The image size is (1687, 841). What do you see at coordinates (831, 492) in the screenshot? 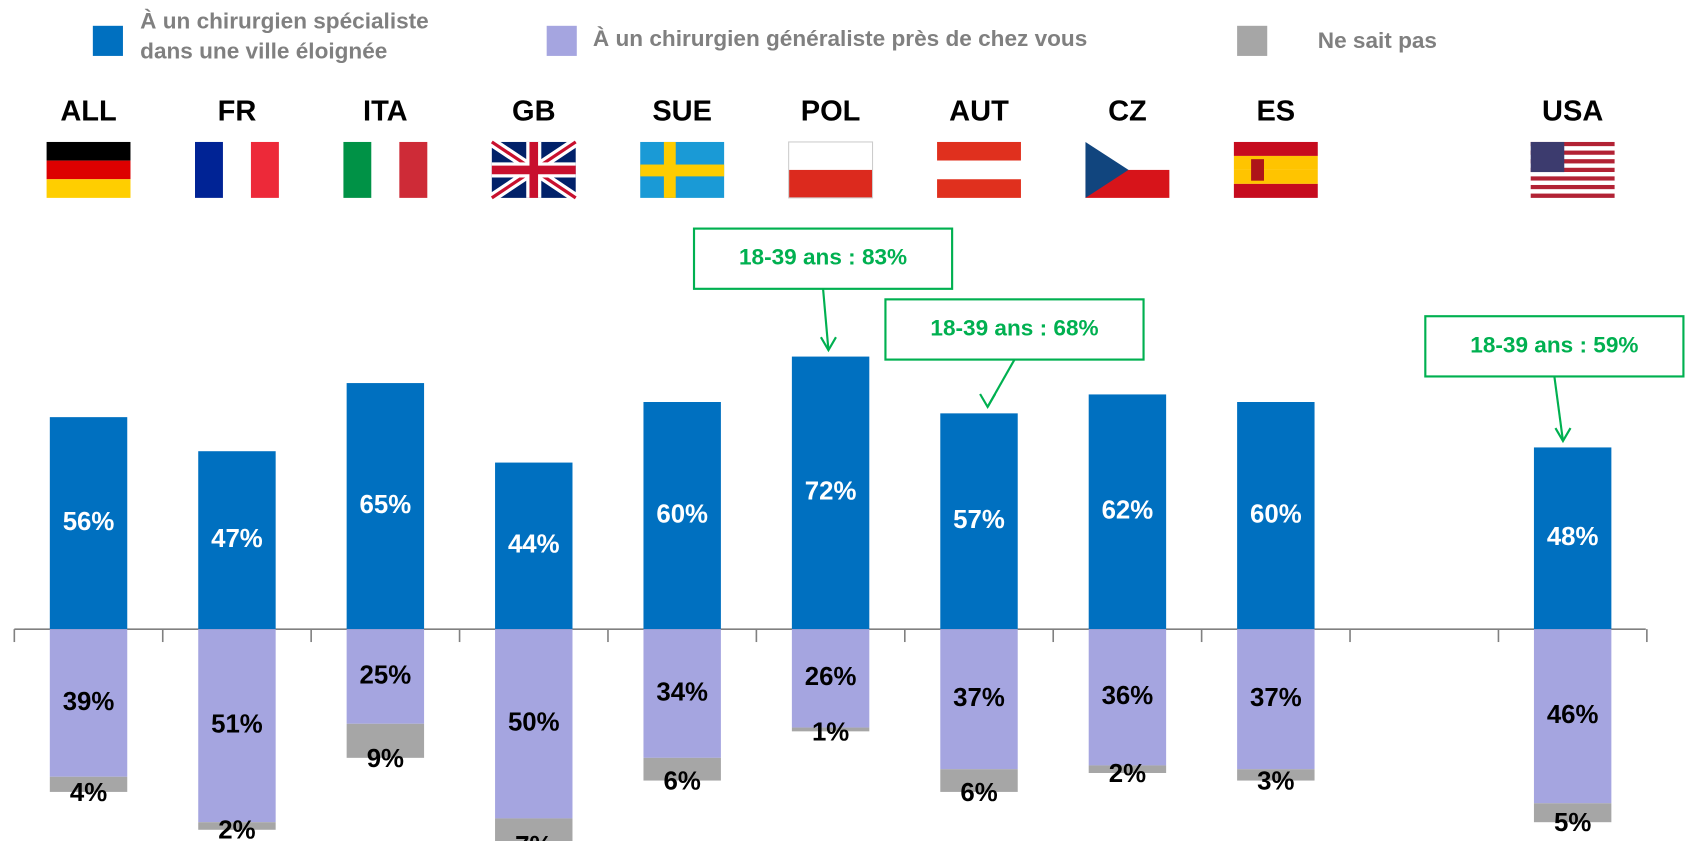
I see `value-label: 72%` at bounding box center [831, 492].